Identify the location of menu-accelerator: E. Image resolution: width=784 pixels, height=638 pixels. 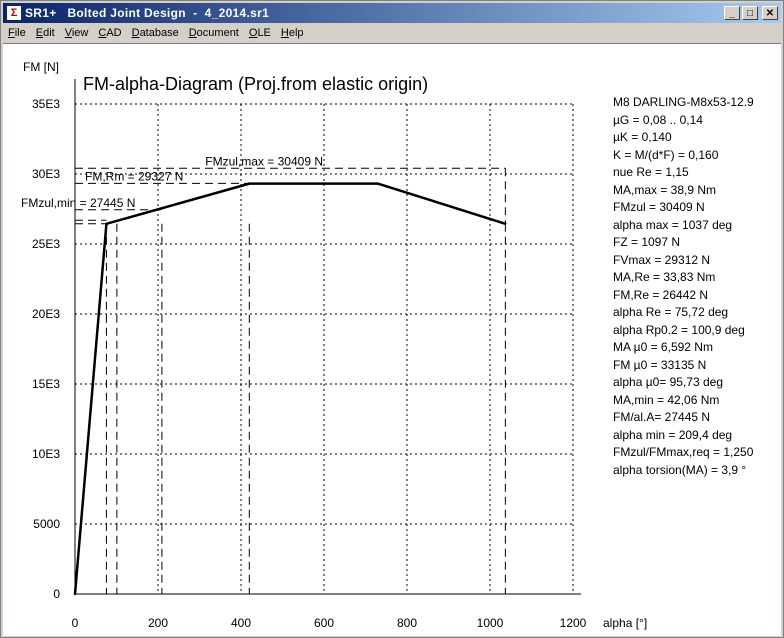
(39, 33).